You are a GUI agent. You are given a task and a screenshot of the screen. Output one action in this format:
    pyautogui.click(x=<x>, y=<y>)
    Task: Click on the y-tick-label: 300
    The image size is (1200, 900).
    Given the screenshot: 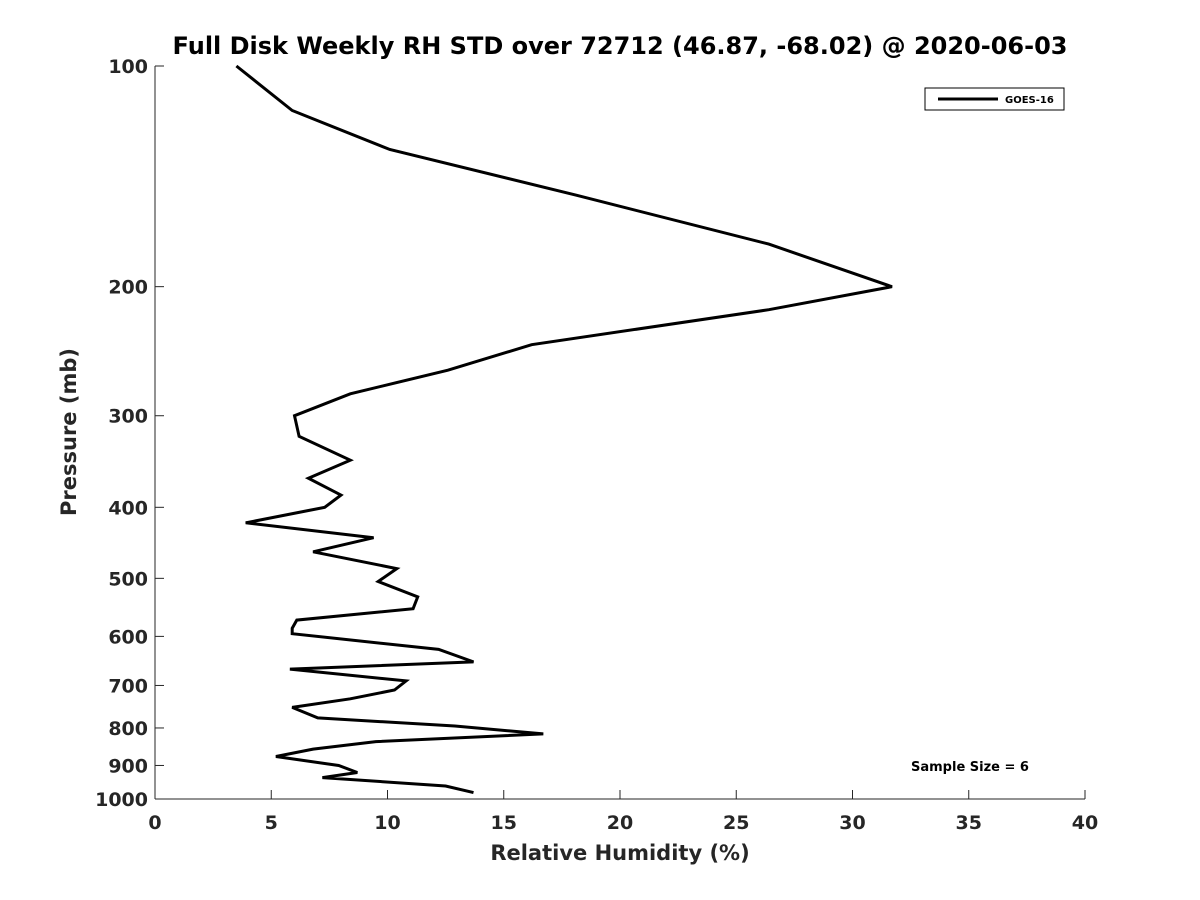 What is the action you would take?
    pyautogui.click(x=128, y=417)
    